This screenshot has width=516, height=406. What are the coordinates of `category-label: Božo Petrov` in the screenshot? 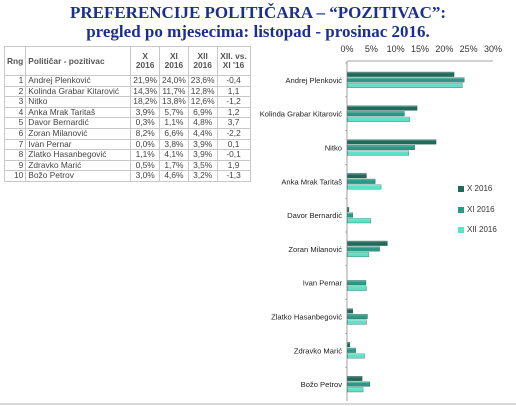 It's located at (322, 384).